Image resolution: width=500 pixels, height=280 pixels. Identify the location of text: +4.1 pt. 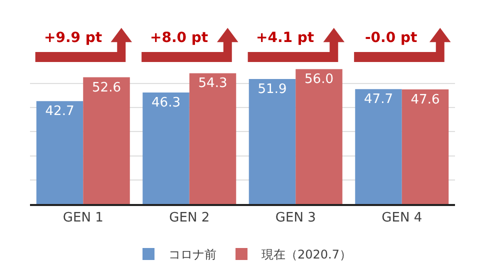
(285, 38).